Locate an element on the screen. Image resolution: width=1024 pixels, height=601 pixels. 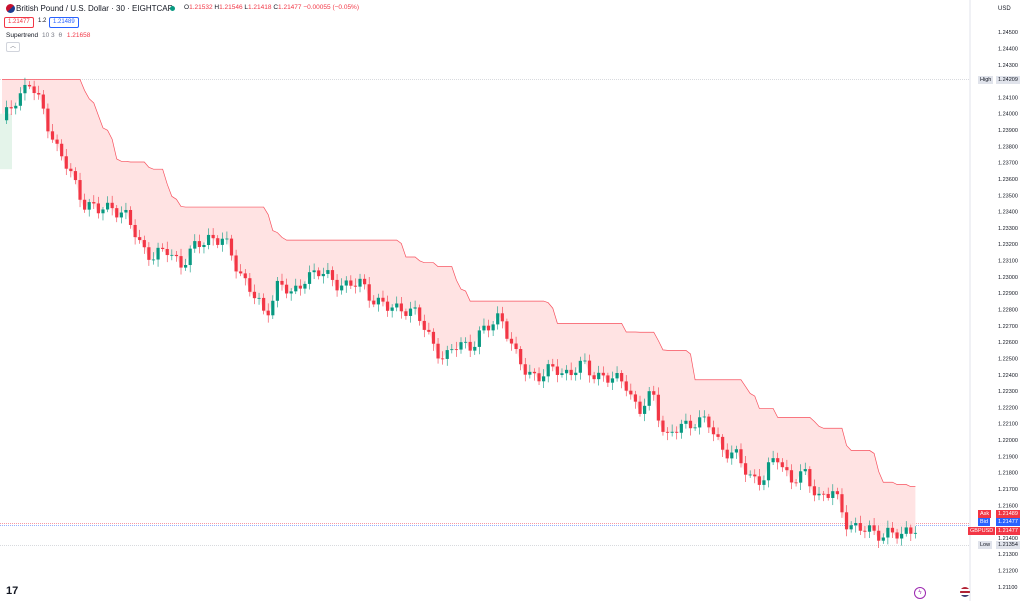
y-tick-label: 1.23200 is located at coordinates (1008, 245).